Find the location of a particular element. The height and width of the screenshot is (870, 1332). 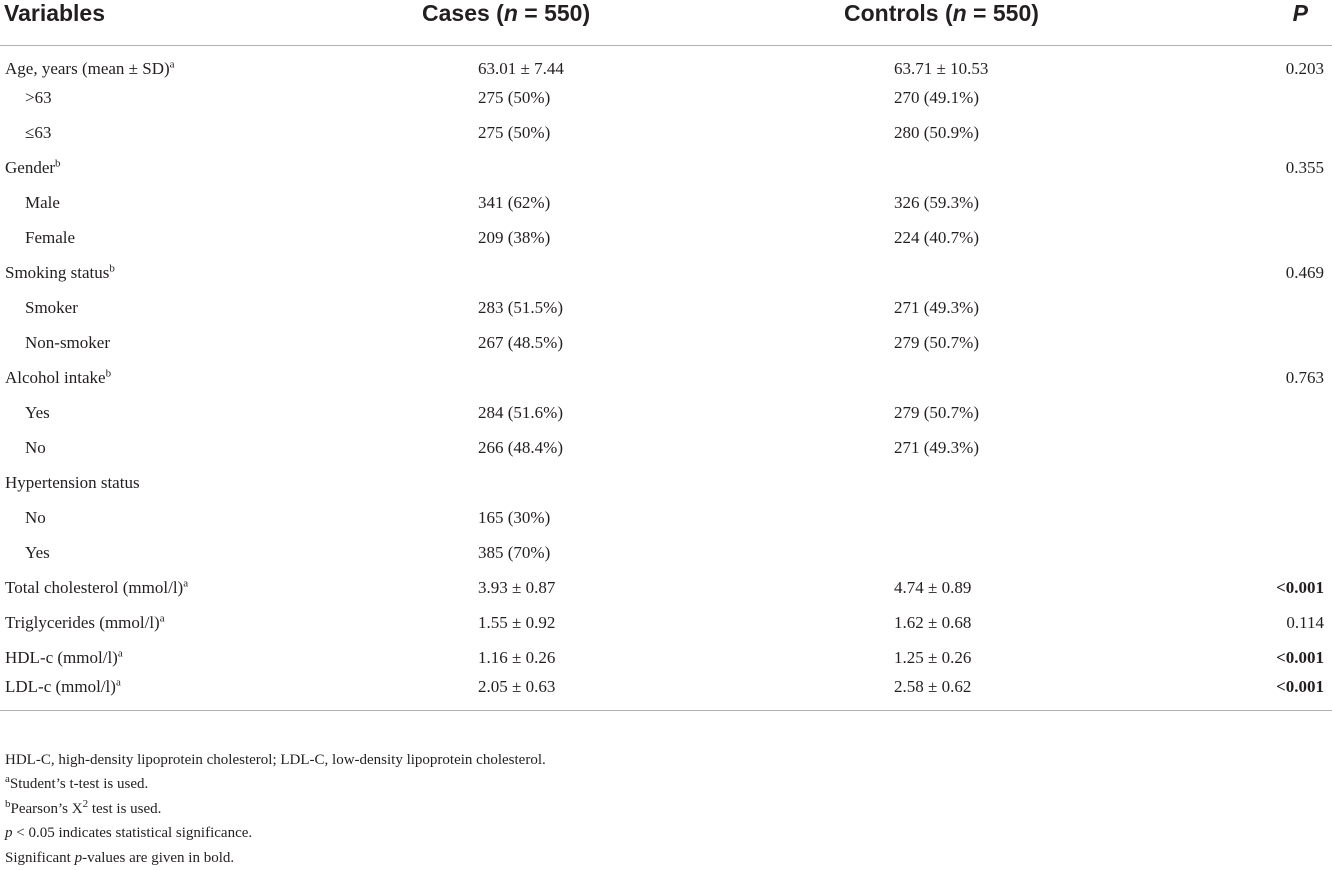

row-label: Age, years (mean ± SD)a is located at coordinates (90, 68).